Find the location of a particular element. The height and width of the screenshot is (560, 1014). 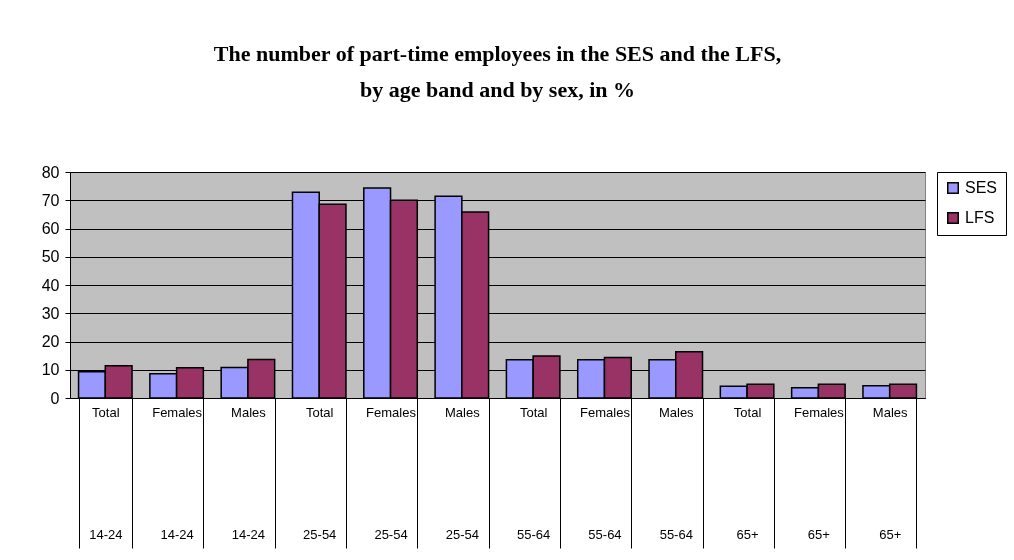

category-label: Total 65+ is located at coordinates (747, 473).